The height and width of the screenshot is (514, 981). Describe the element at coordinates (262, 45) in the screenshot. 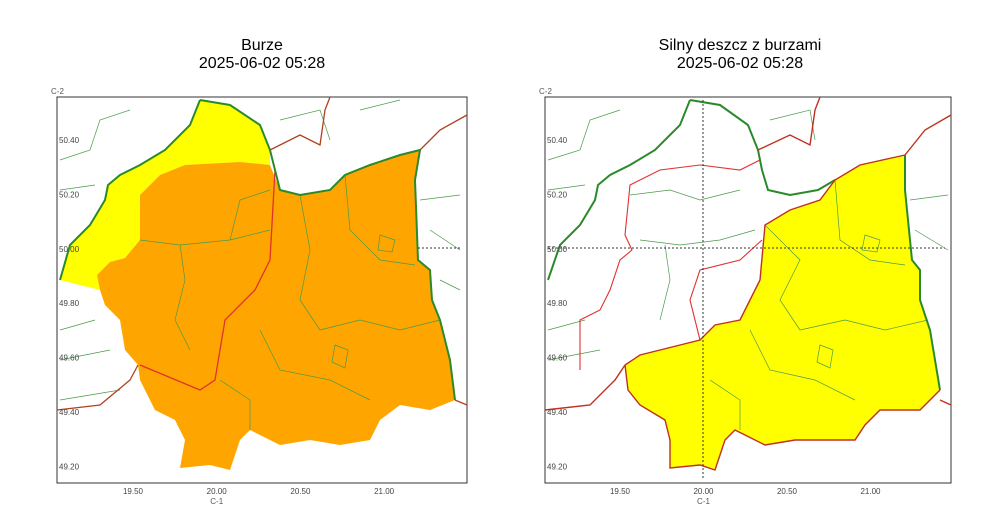

I see `panel-title: Burze` at that location.